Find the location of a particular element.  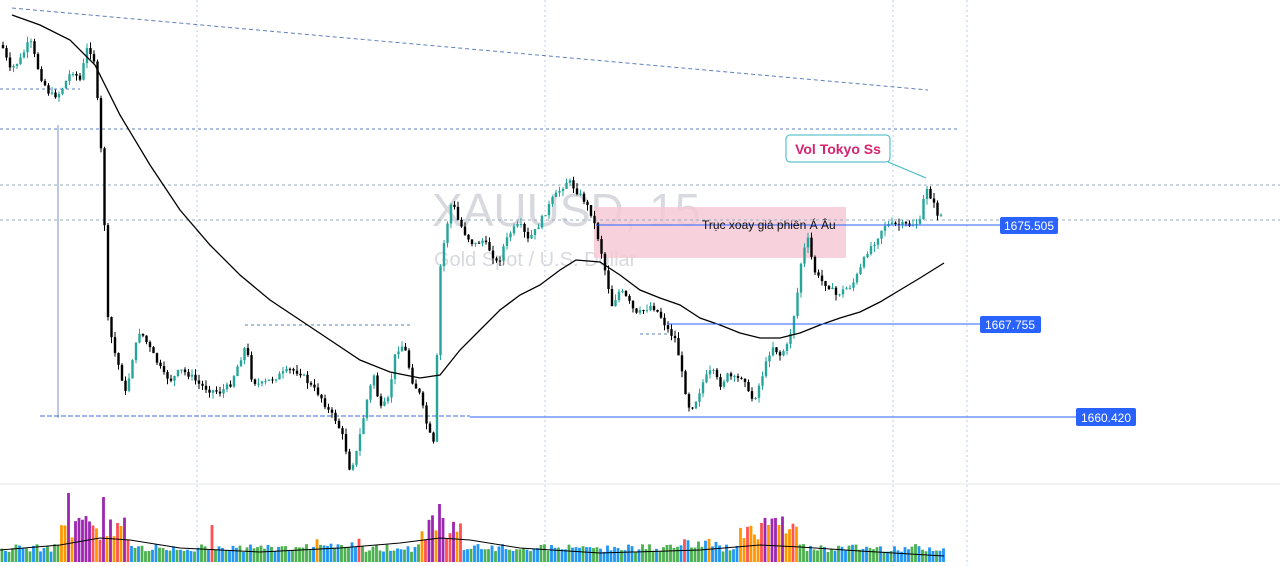

price-label-1667-text: 1667.755 is located at coordinates (1010, 325).